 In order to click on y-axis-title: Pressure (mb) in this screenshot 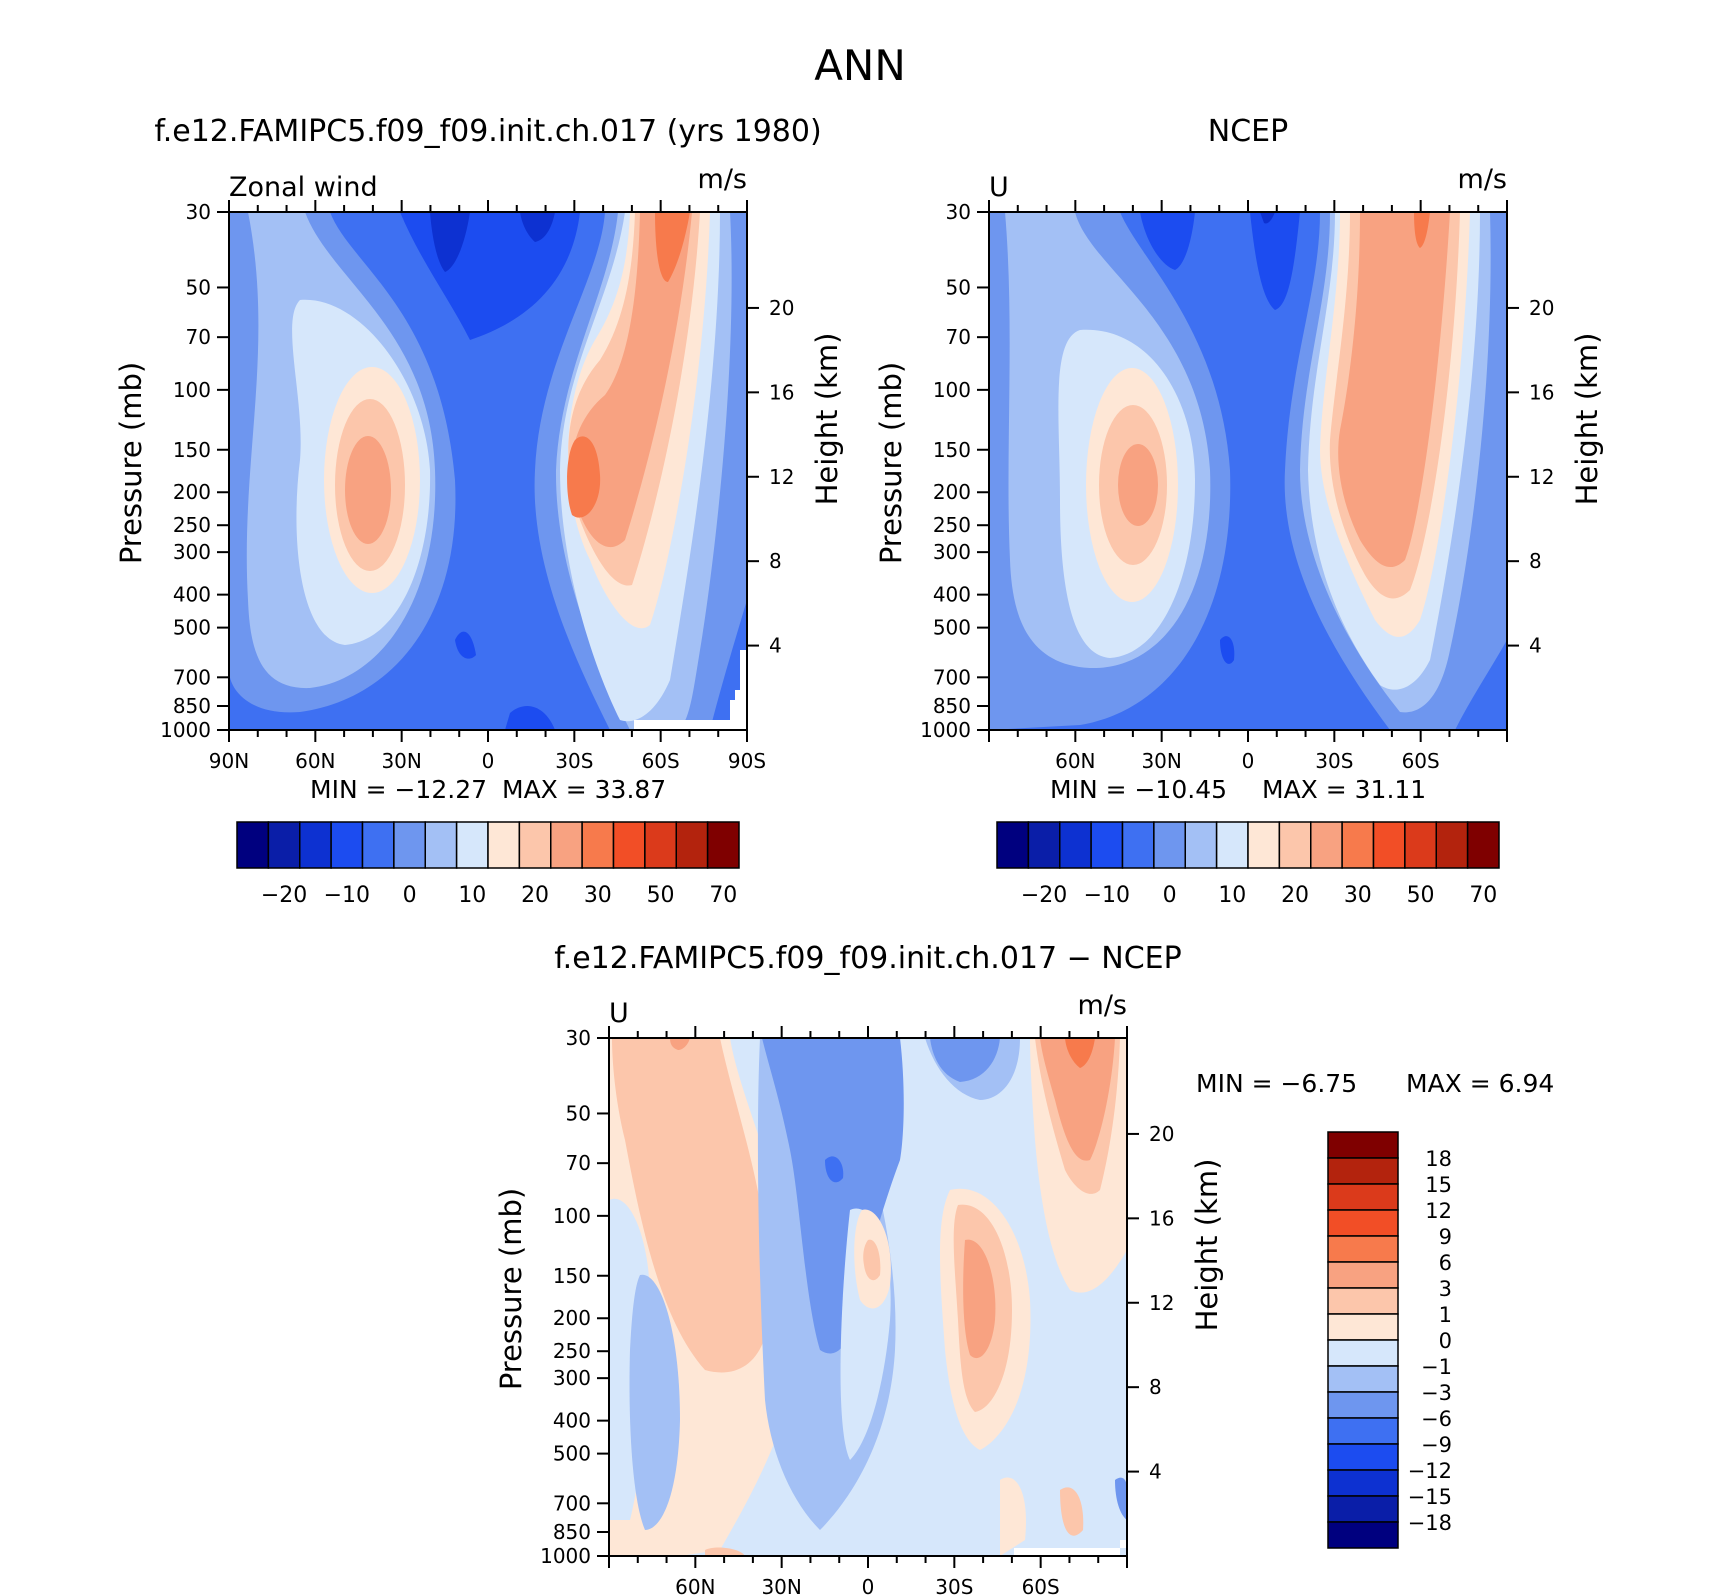, I will do `click(131, 463)`.